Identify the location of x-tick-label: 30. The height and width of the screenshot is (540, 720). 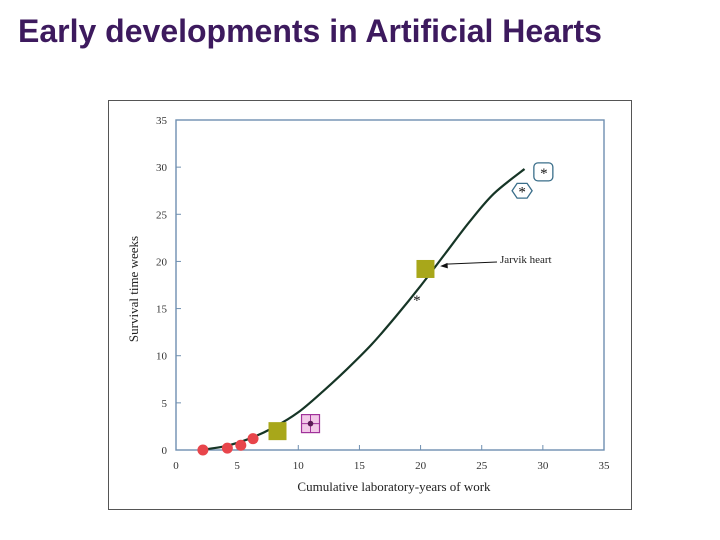
(543, 466).